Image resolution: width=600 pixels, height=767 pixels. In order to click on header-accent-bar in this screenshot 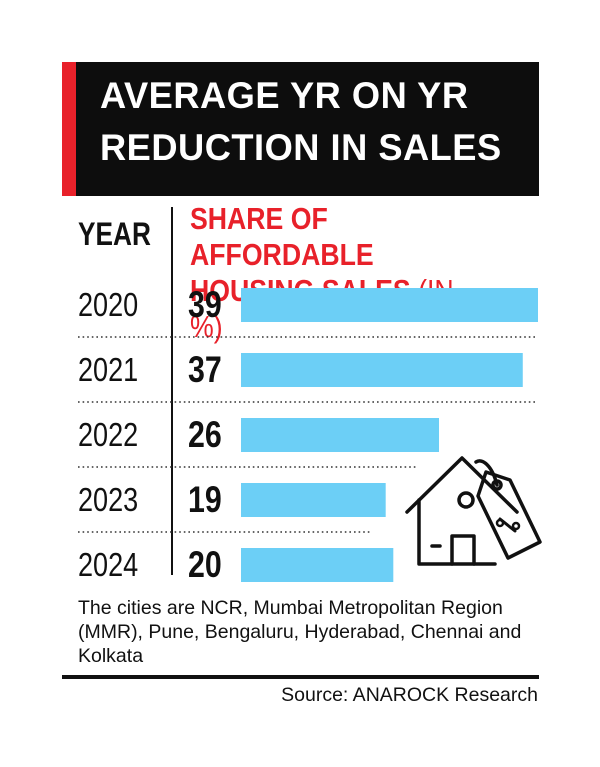, I will do `click(69, 129)`.